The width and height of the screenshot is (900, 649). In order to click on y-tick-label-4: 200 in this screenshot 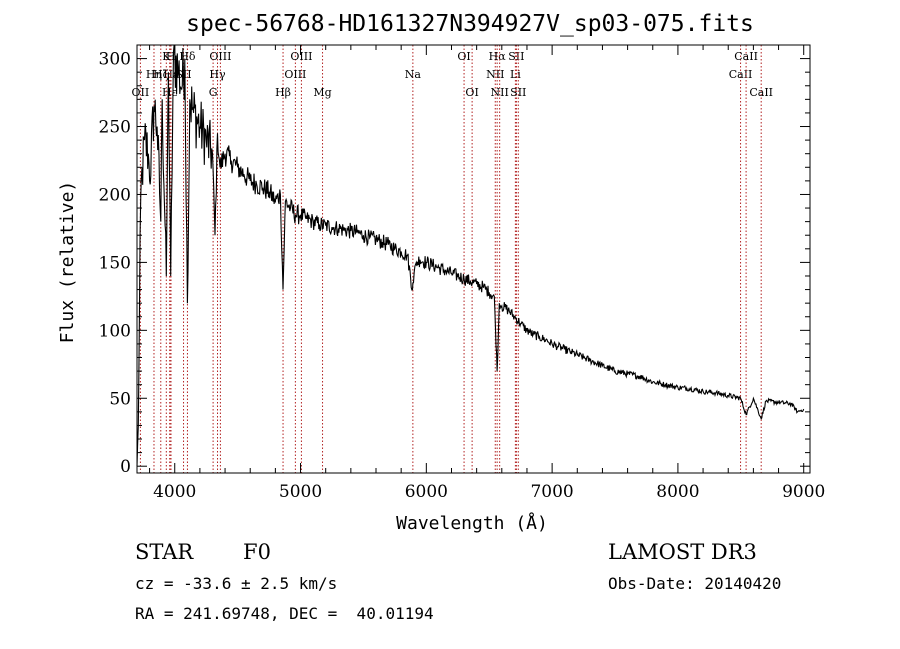, I will do `click(115, 195)`.